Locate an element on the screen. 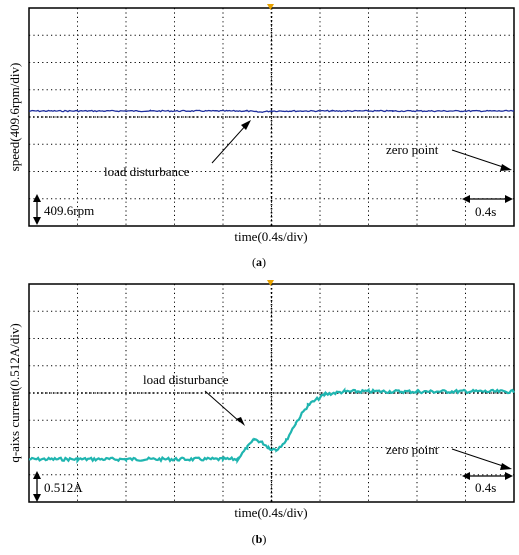 The image size is (519, 555). y-scale-label: 409.6rpm is located at coordinates (69, 210).